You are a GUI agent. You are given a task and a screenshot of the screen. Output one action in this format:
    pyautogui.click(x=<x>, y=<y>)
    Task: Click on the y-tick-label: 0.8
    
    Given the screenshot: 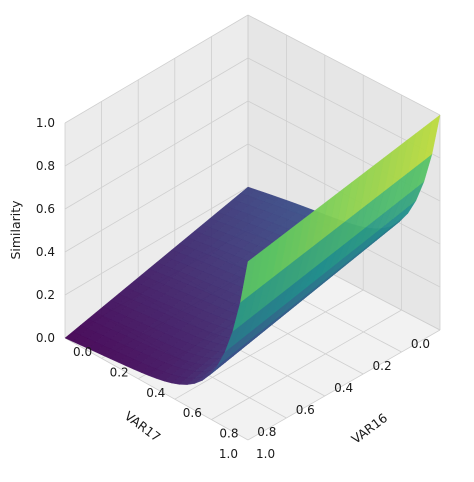 What is the action you would take?
    pyautogui.click(x=228, y=434)
    